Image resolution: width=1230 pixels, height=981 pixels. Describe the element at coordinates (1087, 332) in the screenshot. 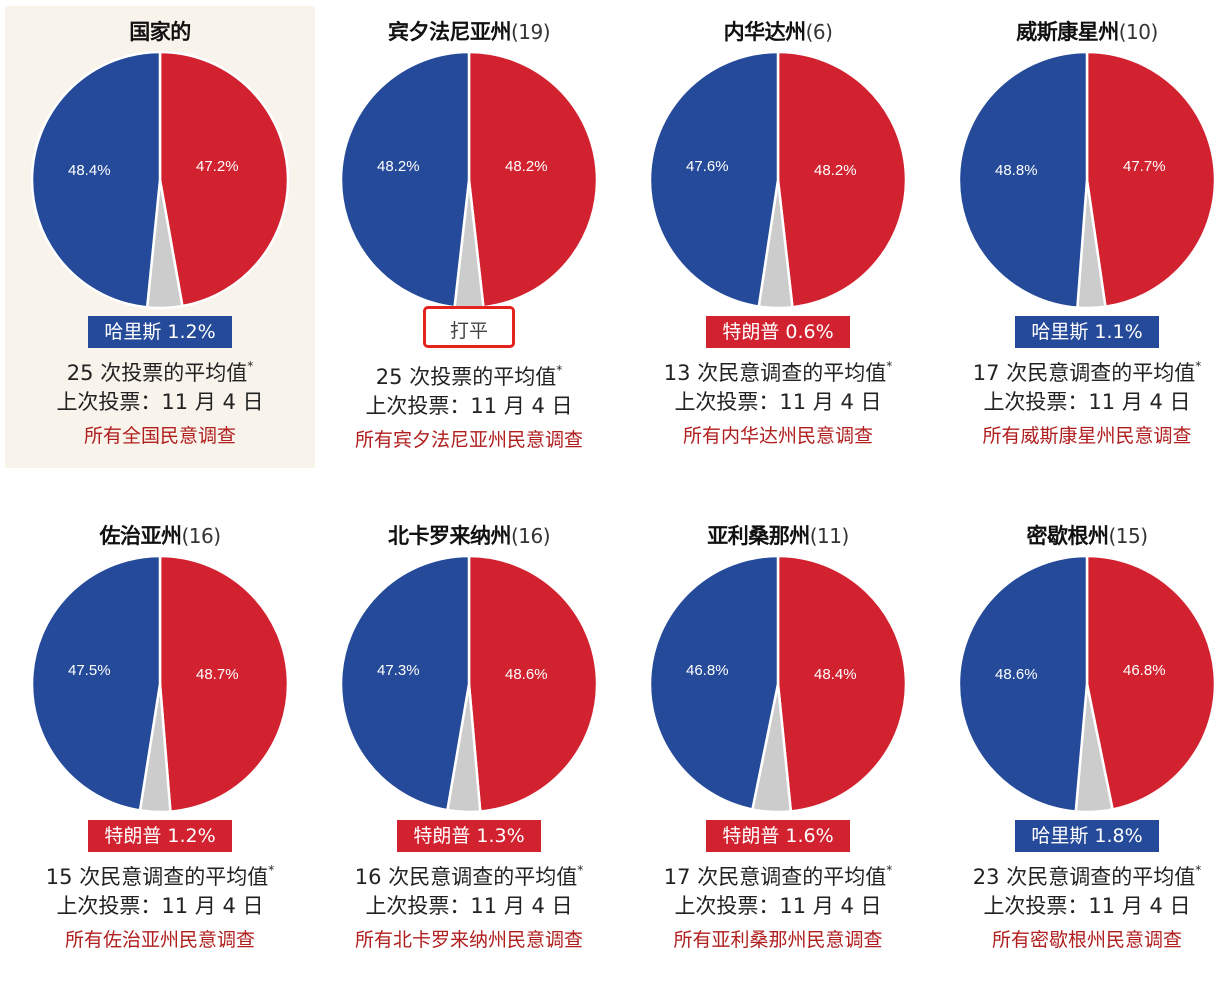

I see `lead-badge: 哈里斯 1.1%` at that location.